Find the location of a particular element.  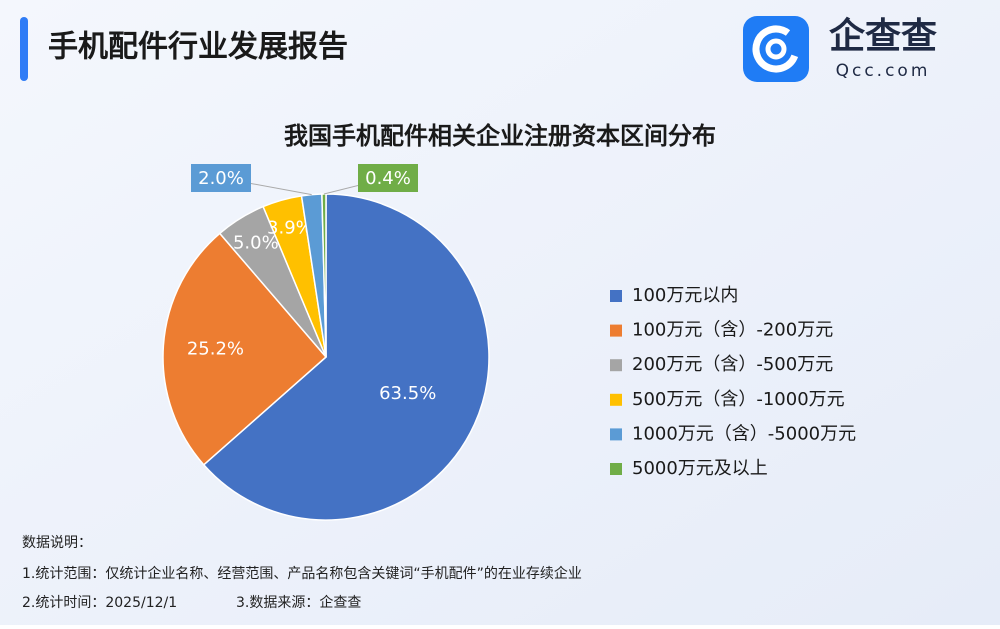

pie-slice is located at coordinates (245, 349).